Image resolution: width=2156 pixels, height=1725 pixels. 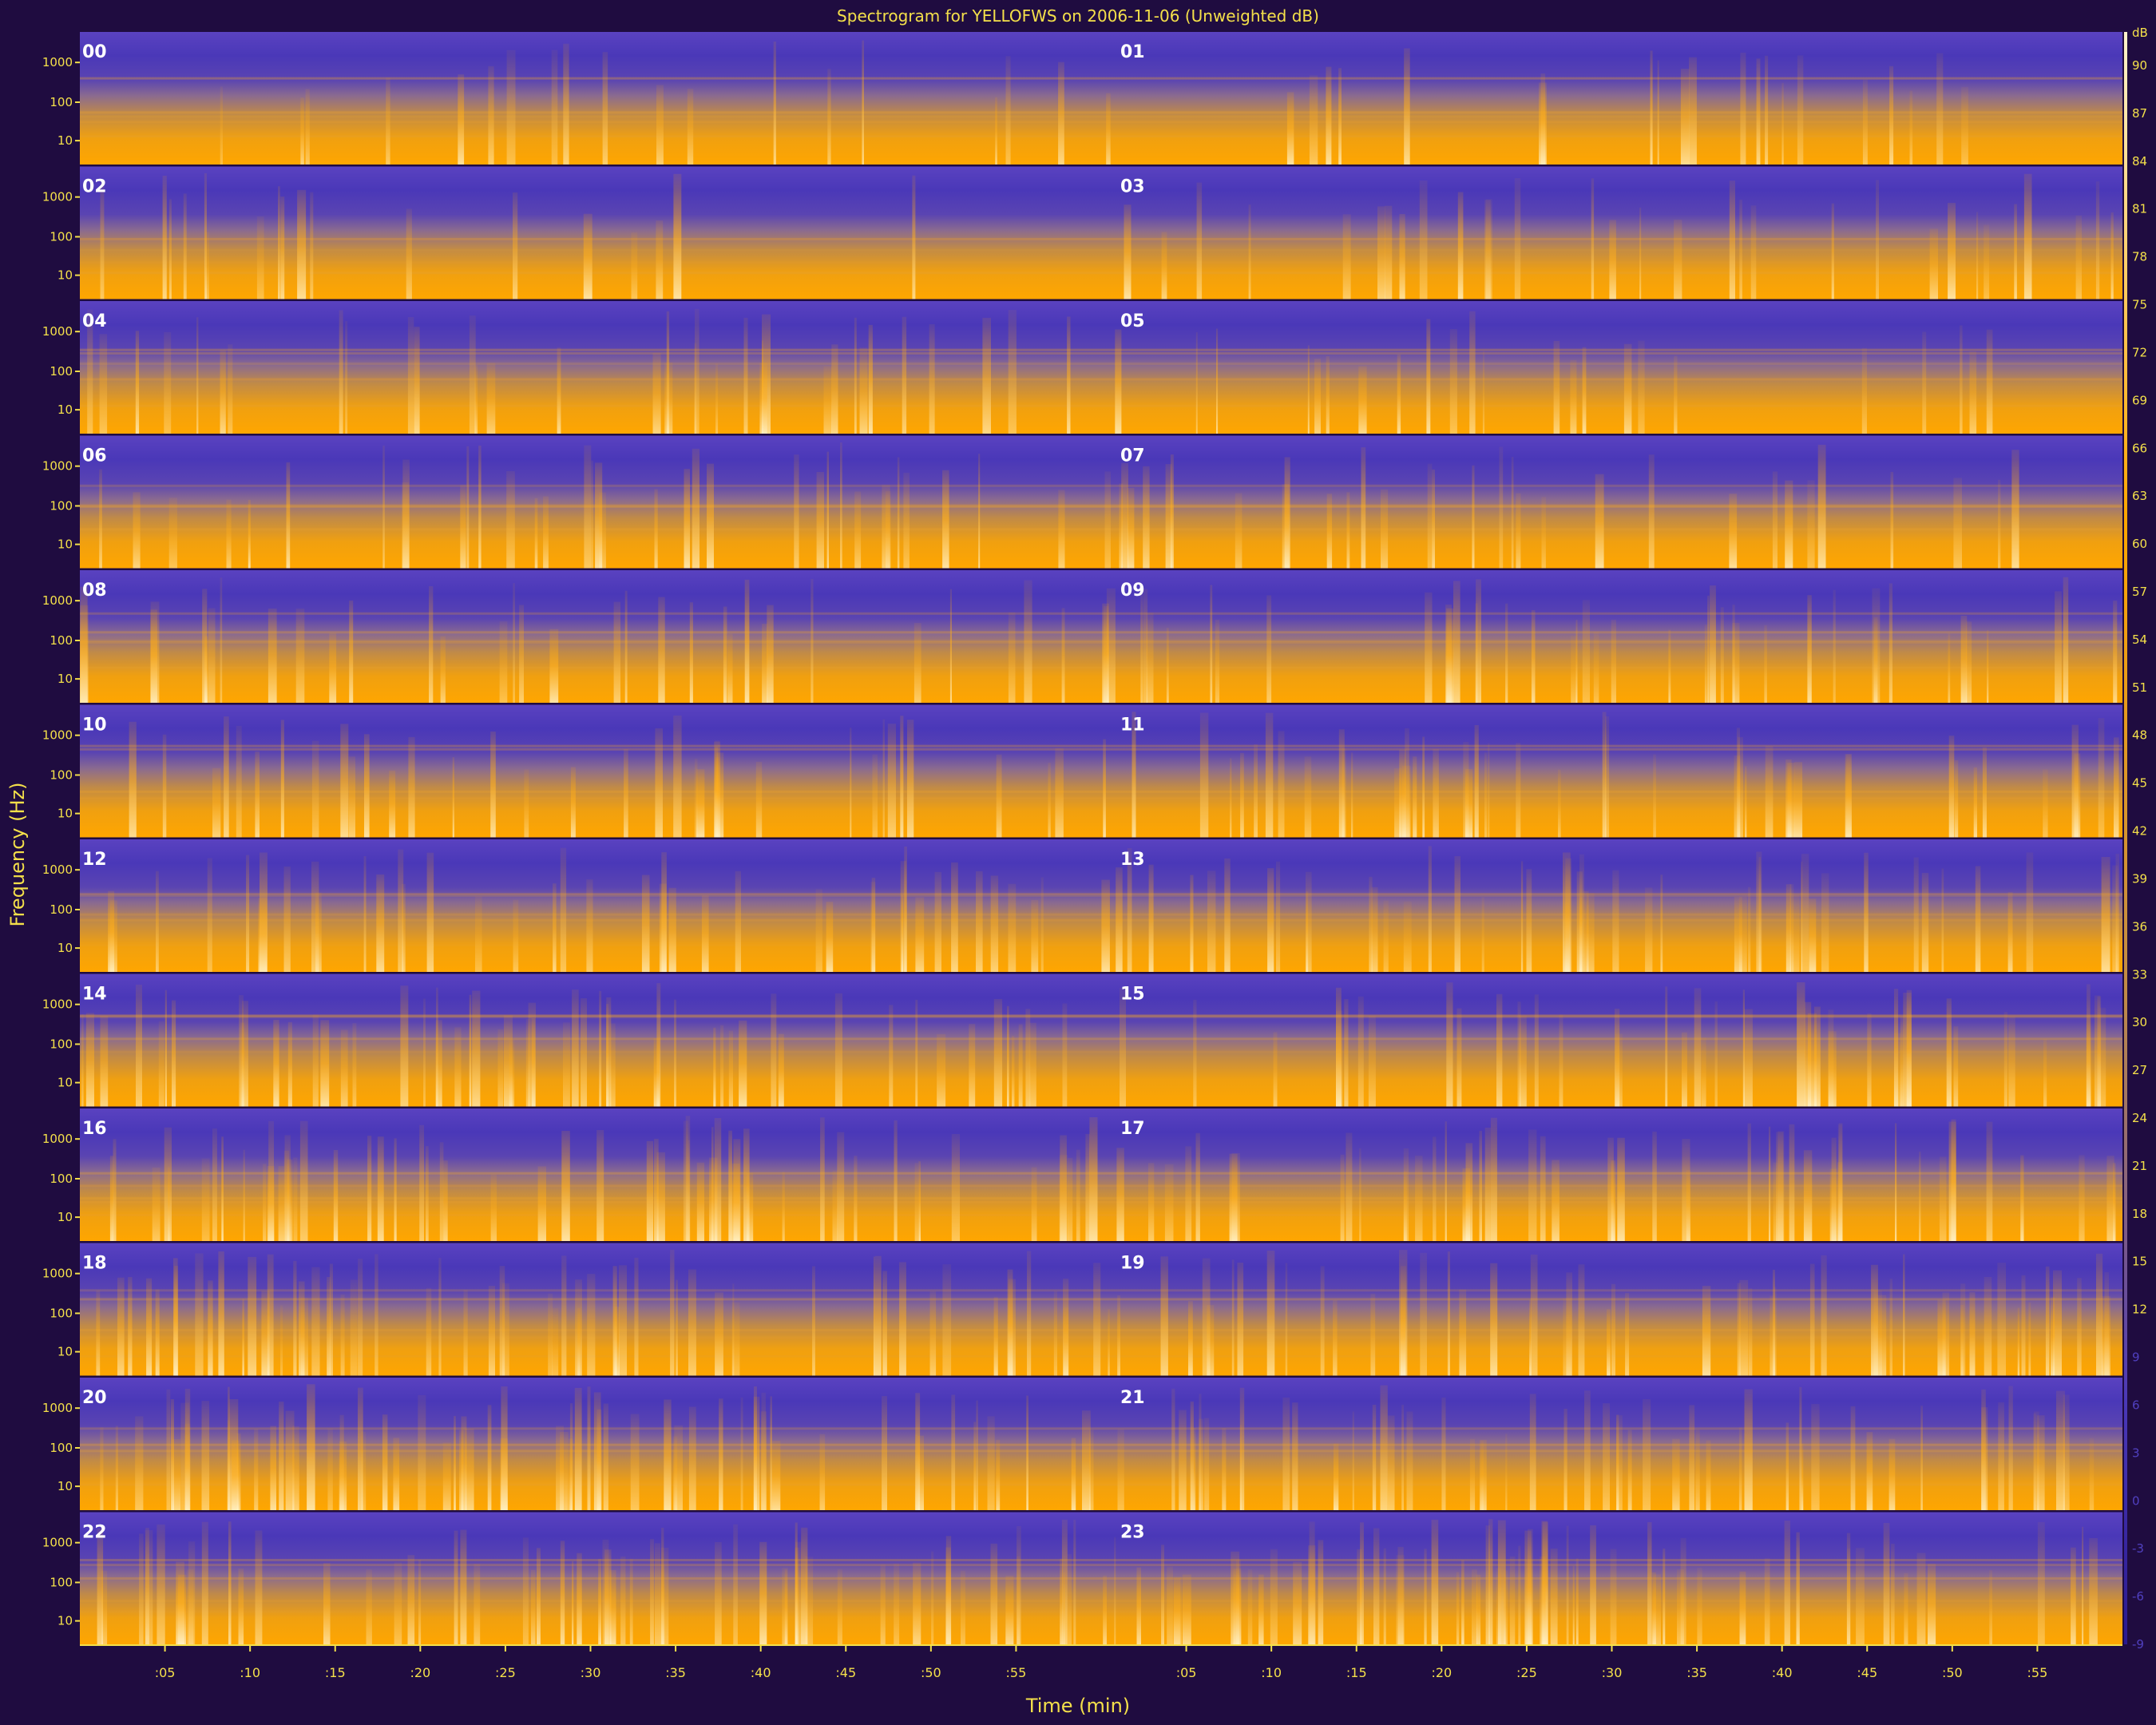 What do you see at coordinates (2139, 400) in the screenshot?
I see `colorbar-tick-label: 69` at bounding box center [2139, 400].